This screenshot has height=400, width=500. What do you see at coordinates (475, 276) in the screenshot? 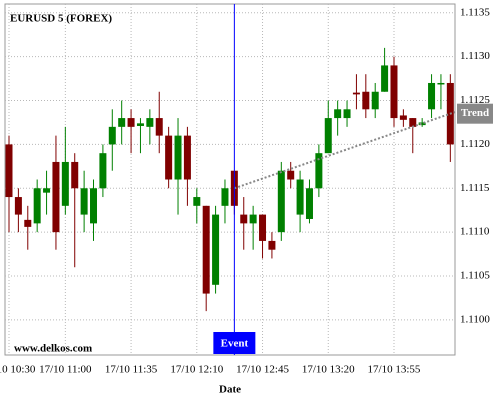
I see `y-tick-label: 1.1105` at bounding box center [475, 276].